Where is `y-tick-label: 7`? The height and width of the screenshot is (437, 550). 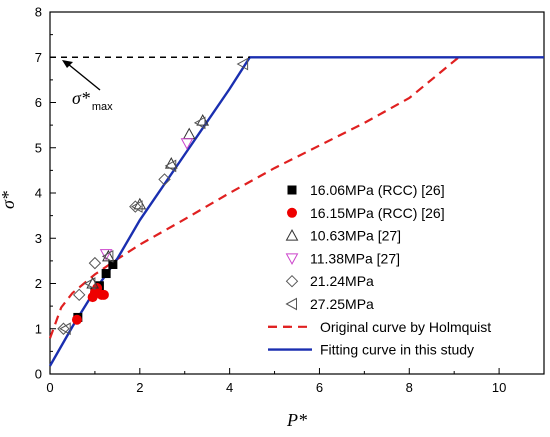
y-tick-label: 7 is located at coordinates (38, 57).